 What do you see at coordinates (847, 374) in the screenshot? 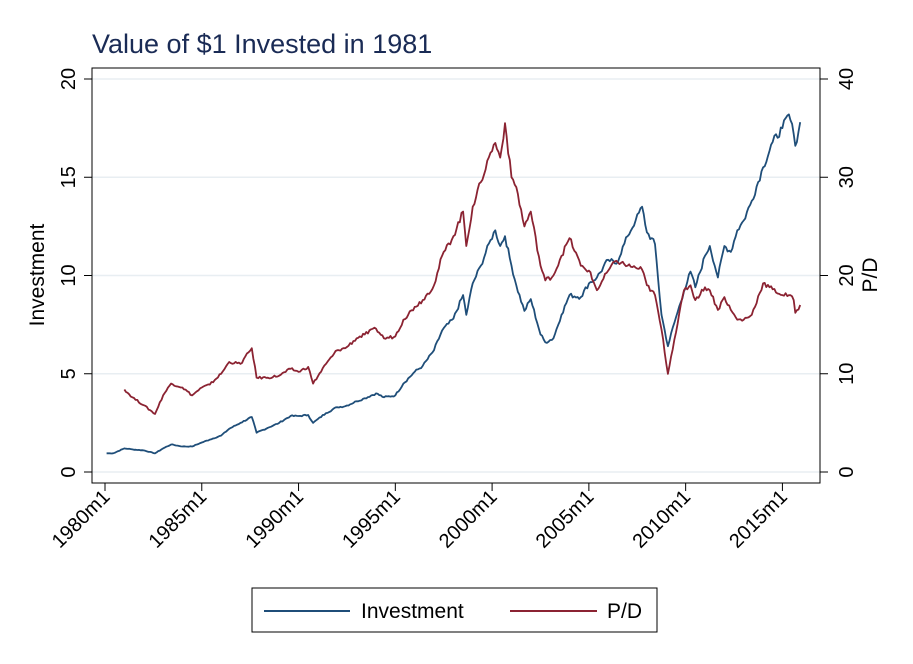
I see `y-right-tick-label-1: 10` at bounding box center [847, 374].